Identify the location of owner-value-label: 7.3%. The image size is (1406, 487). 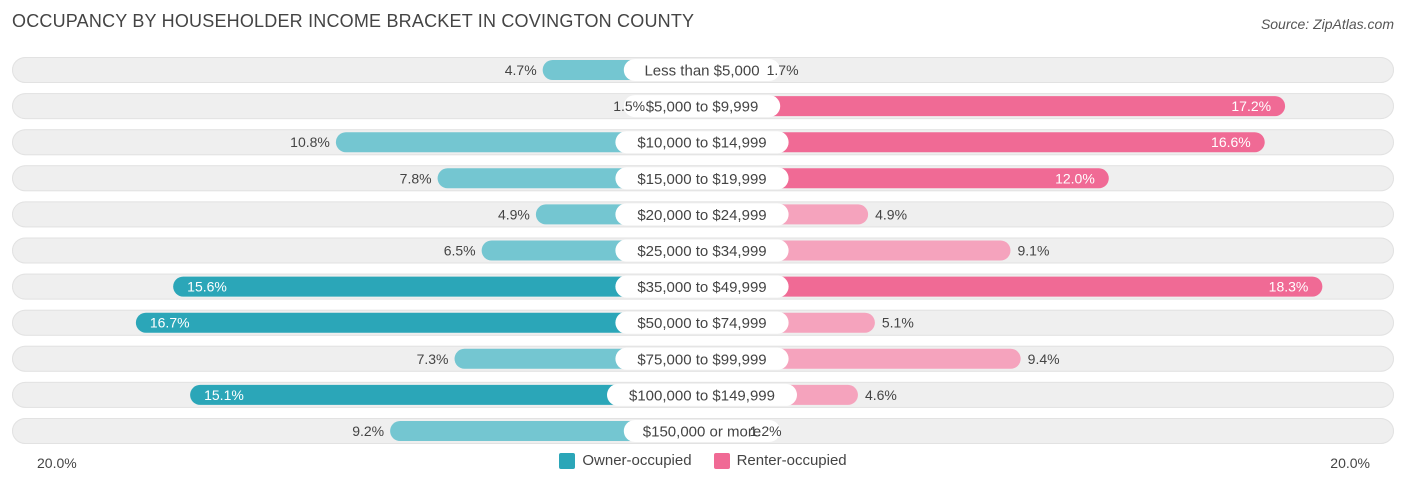
(433, 359).